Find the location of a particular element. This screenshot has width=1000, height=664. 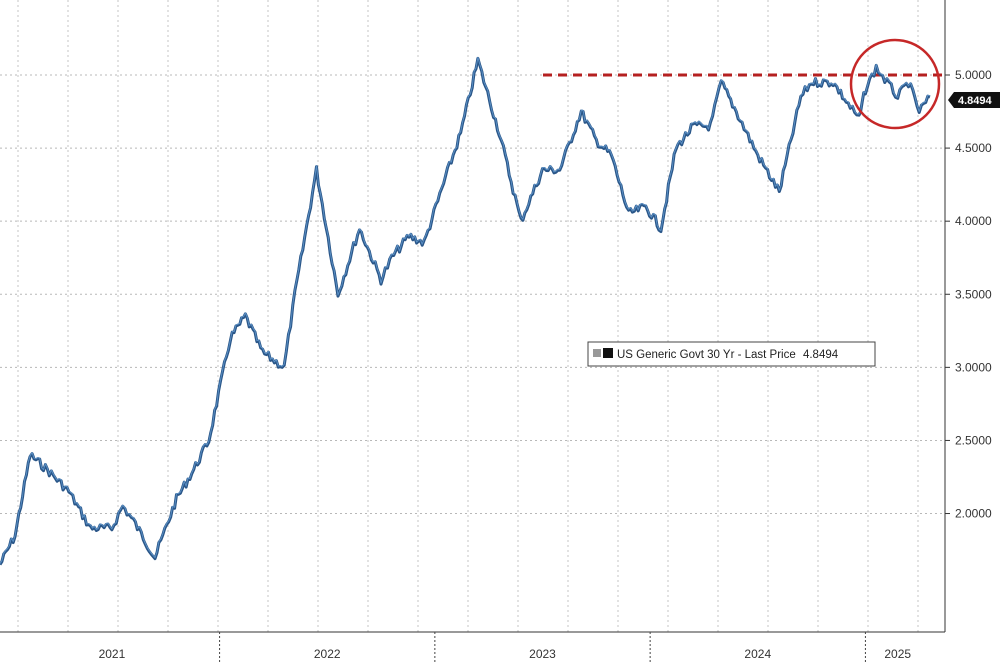

legend-box is located at coordinates (731, 354).